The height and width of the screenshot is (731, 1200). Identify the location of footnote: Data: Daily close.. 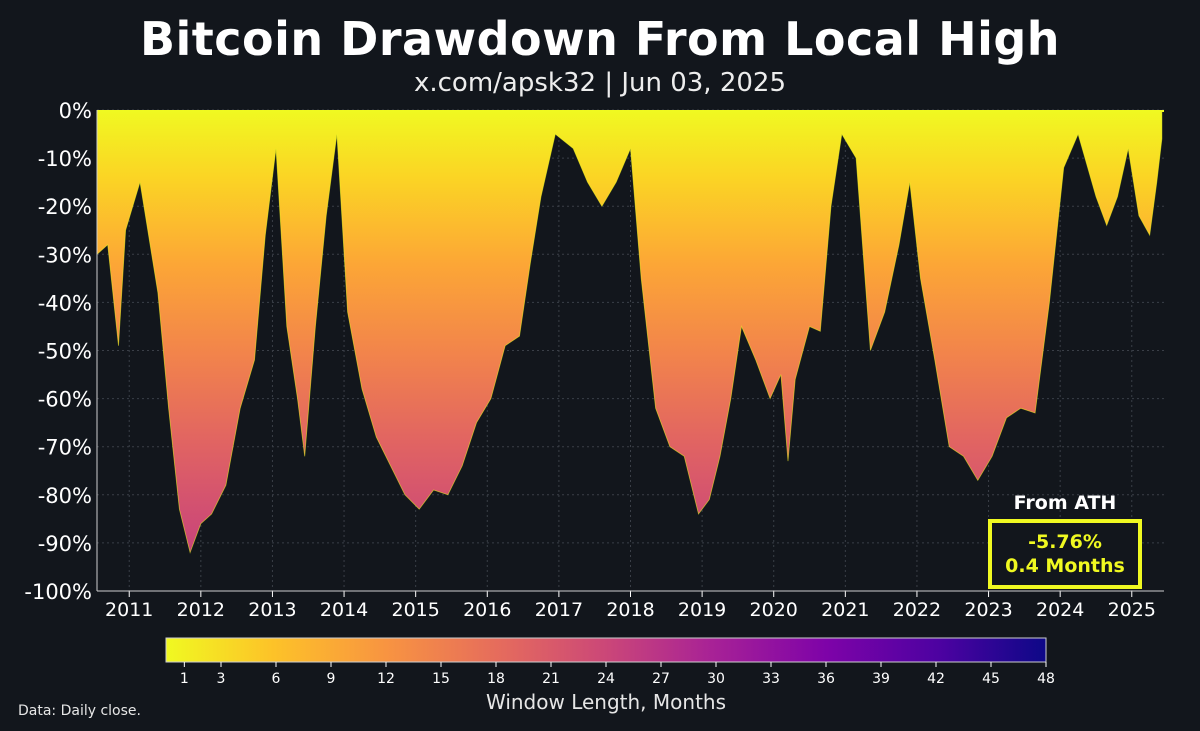
(79, 711).